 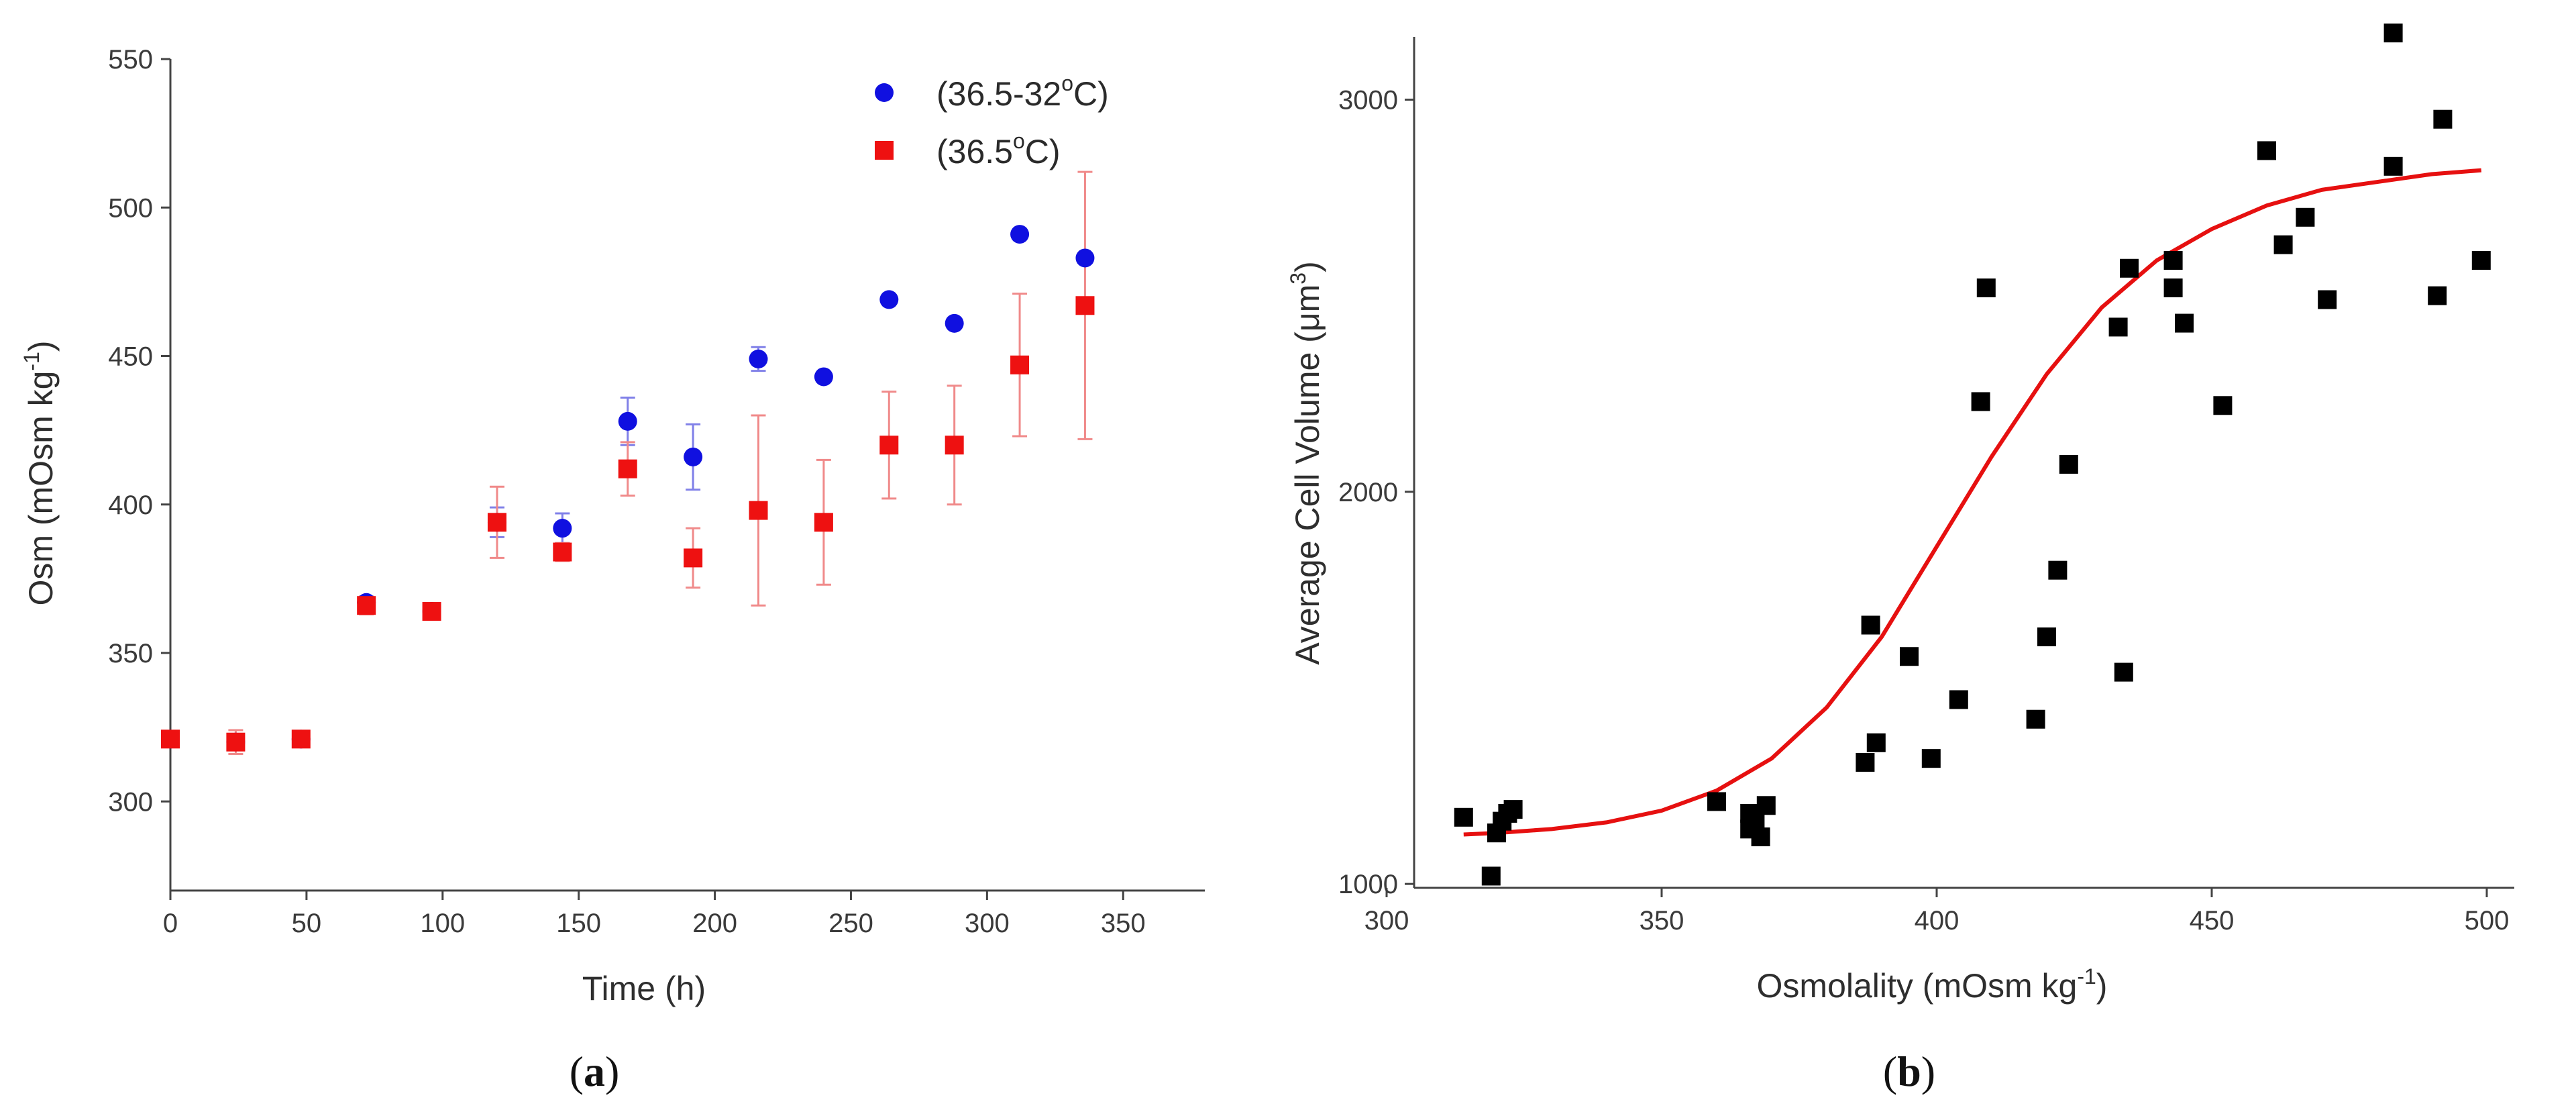 What do you see at coordinates (130, 208) in the screenshot?
I see `a-y-tick-label: 500` at bounding box center [130, 208].